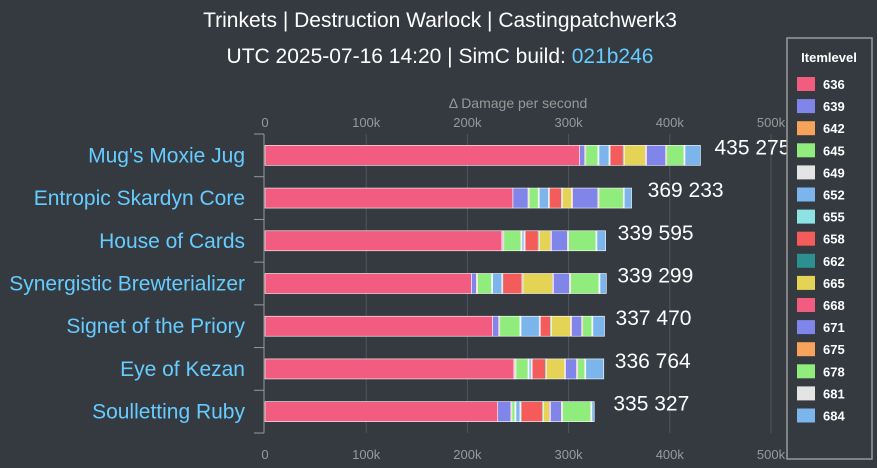 The width and height of the screenshot is (877, 468). What do you see at coordinates (821, 84) in the screenshot?
I see `legend-item: 636` at bounding box center [821, 84].